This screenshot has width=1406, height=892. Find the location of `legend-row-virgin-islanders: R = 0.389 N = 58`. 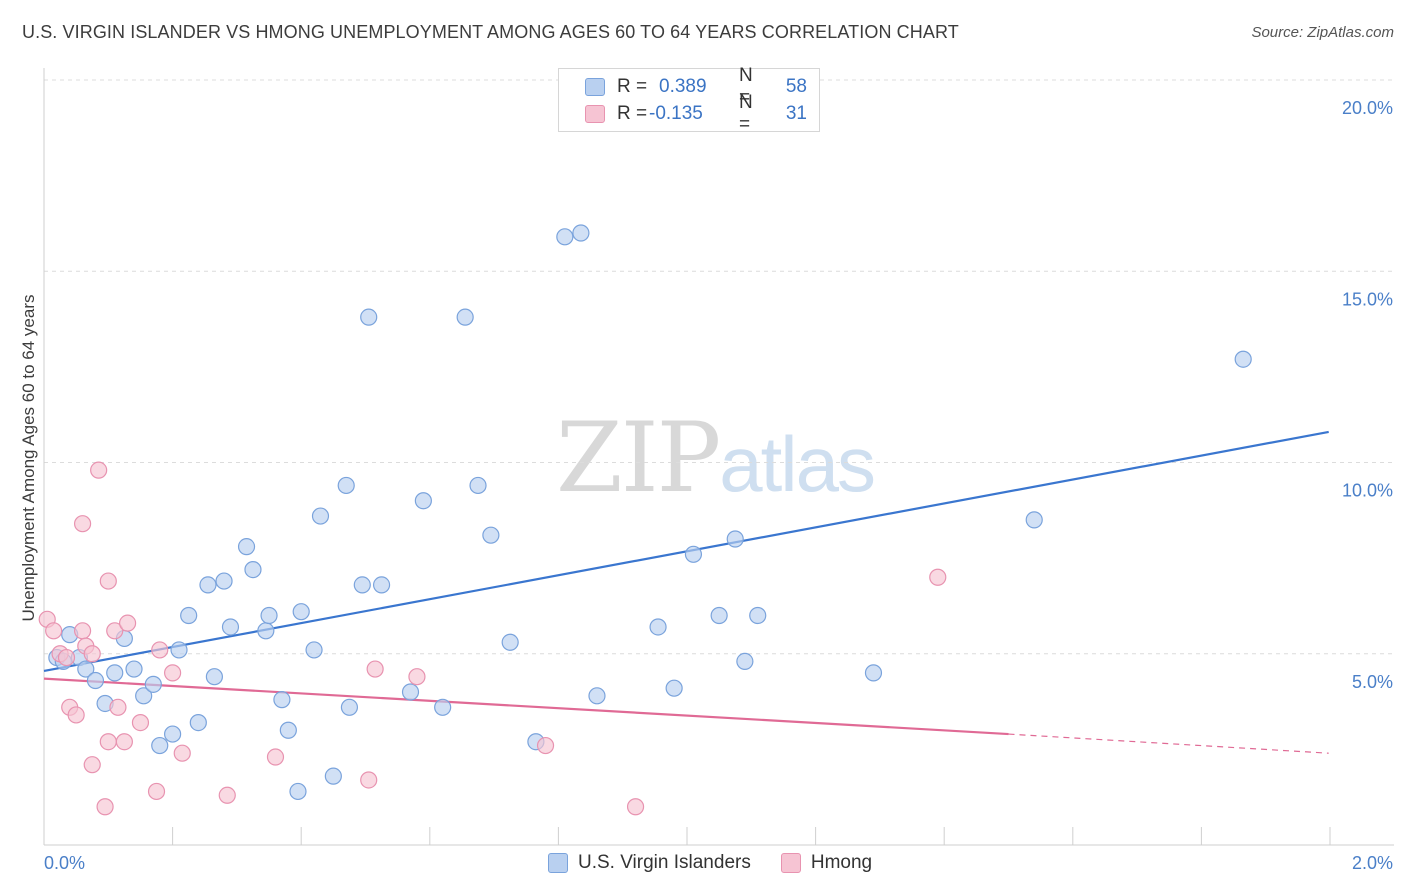

legend-row-virgin-islanders: R = 0.389 N = 58 is located at coordinates (696, 86).